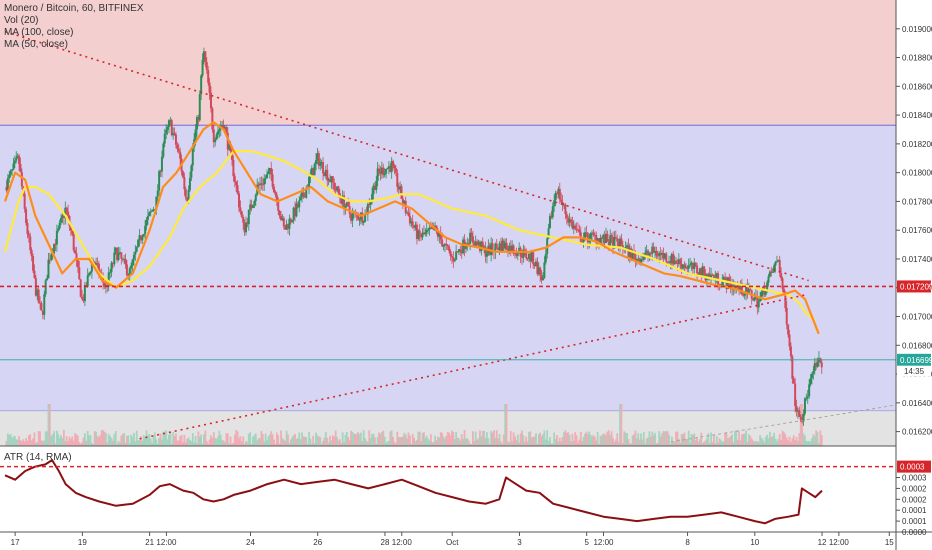 Image resolution: width=932 pixels, height=550 pixels. What do you see at coordinates (74, 8) in the screenshot?
I see `symbol-title: Monero / Bitcoin, 60, BITFINEX` at bounding box center [74, 8].